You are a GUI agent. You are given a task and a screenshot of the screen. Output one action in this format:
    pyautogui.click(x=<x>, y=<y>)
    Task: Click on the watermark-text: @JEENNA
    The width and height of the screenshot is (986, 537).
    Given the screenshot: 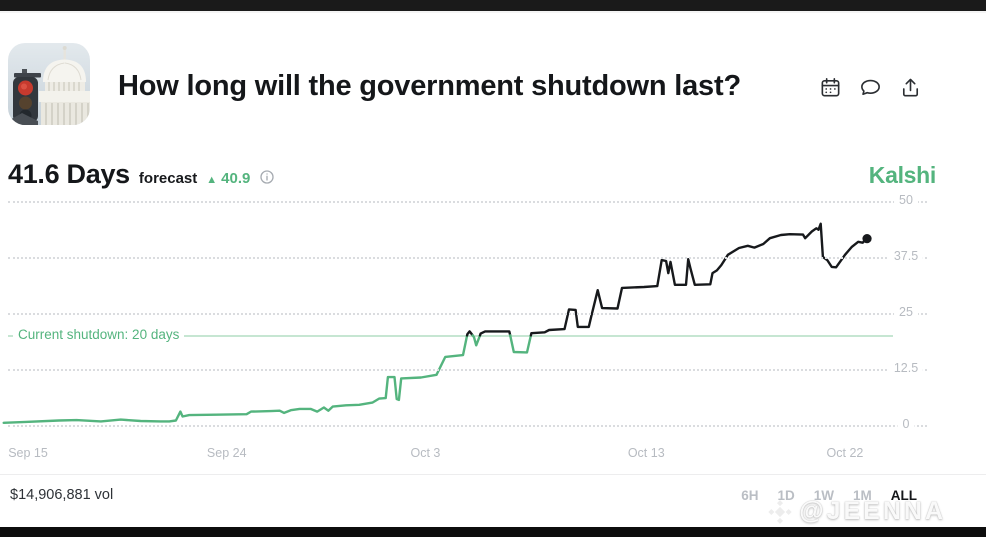 What is the action you would take?
    pyautogui.click(x=872, y=511)
    